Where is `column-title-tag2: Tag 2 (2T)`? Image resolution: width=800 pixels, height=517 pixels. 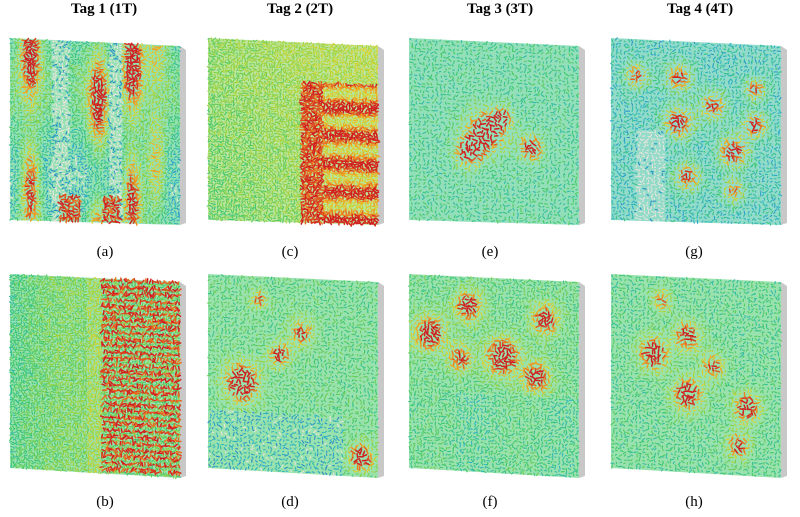
column-title-tag2: Tag 2 (2T) is located at coordinates (300, 9).